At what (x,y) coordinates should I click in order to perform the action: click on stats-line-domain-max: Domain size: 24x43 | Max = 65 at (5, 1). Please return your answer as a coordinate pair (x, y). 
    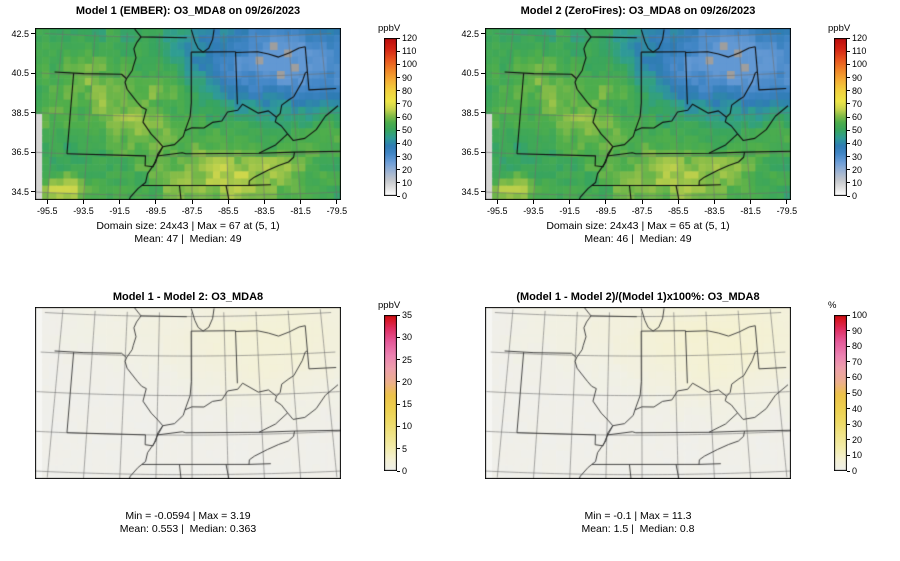
    Looking at the image, I should click on (638, 226).